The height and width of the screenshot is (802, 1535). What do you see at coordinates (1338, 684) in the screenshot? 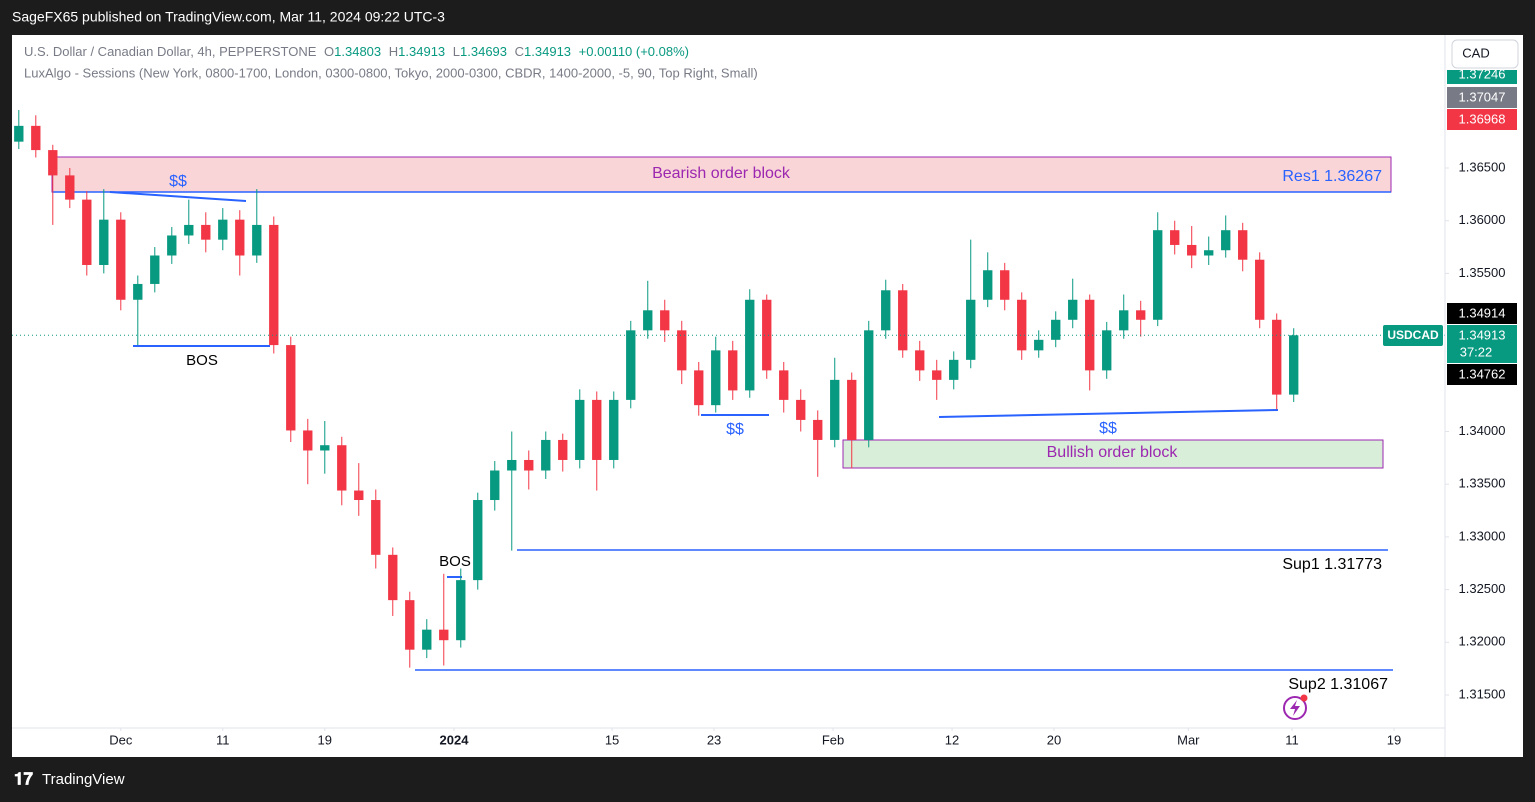
I see `level-label: Sup2 1.31067` at bounding box center [1338, 684].